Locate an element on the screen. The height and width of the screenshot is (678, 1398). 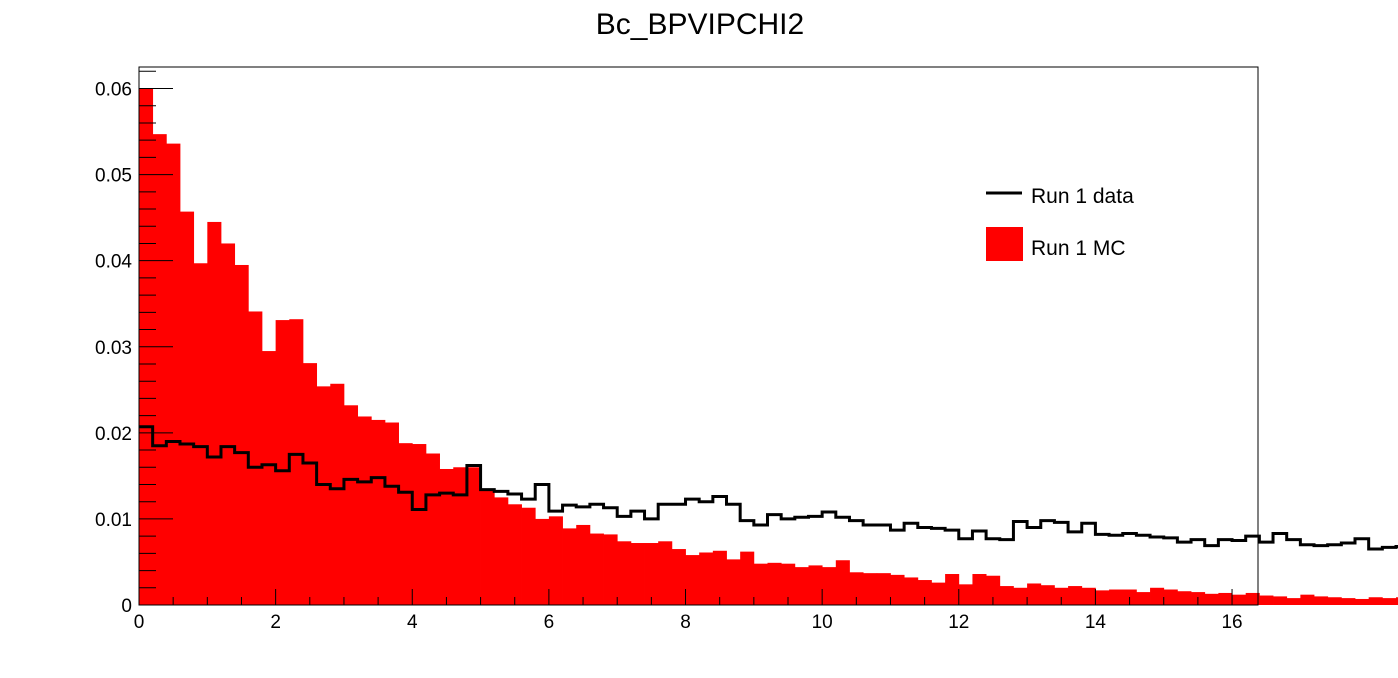
x-tick-label: 4 is located at coordinates (412, 622).